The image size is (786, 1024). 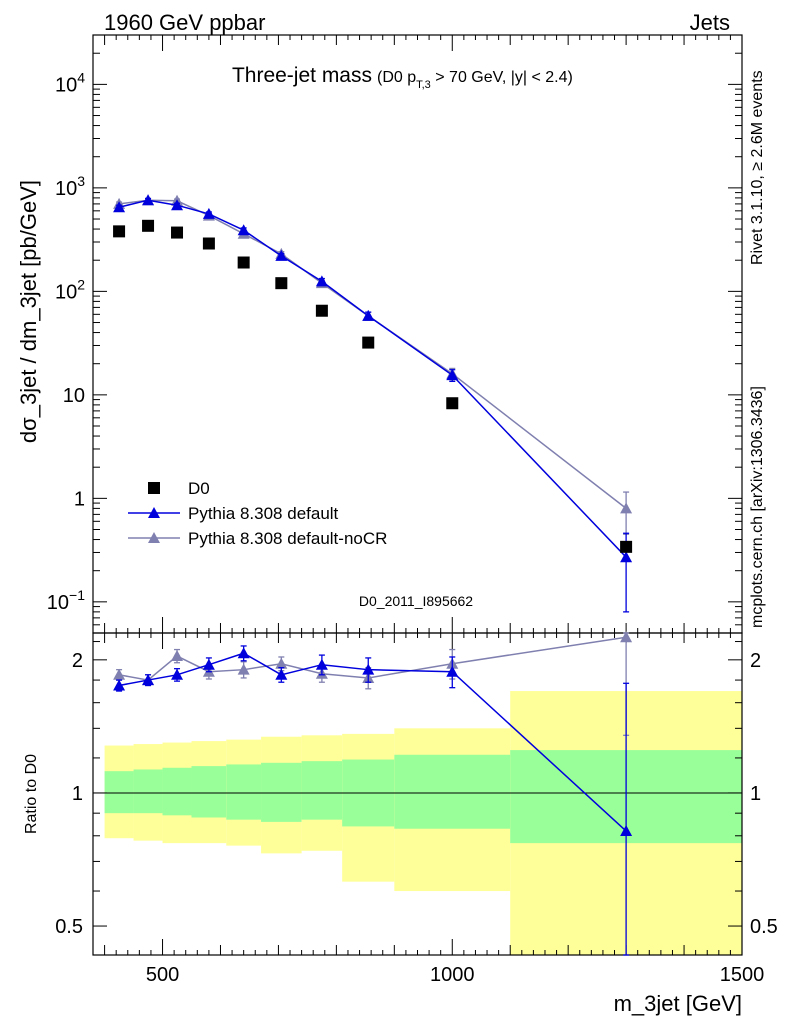 What do you see at coordinates (757, 167) in the screenshot?
I see `rivet-label: Rivet 3.1.10, ≥ 2.6M events` at bounding box center [757, 167].